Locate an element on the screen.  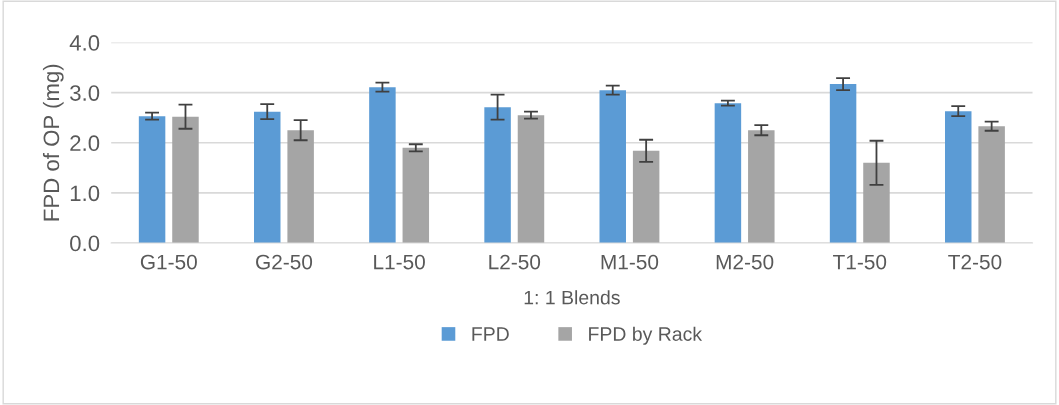
legend-label: FPD by Rack is located at coordinates (646, 335).